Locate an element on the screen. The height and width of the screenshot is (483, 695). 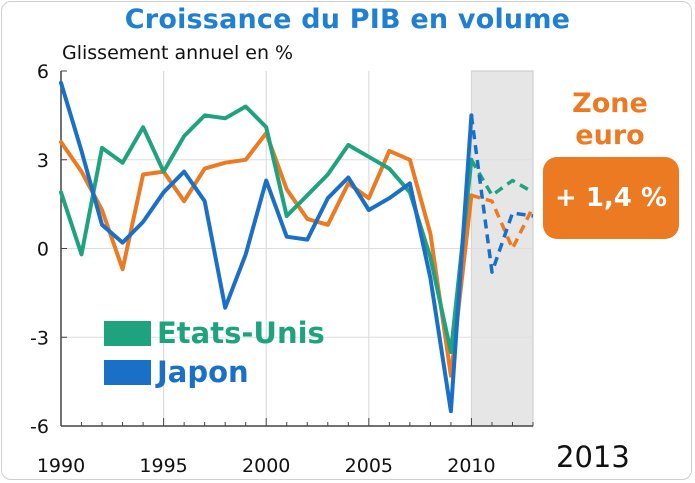
end-year-label: 2013 is located at coordinates (593, 457).